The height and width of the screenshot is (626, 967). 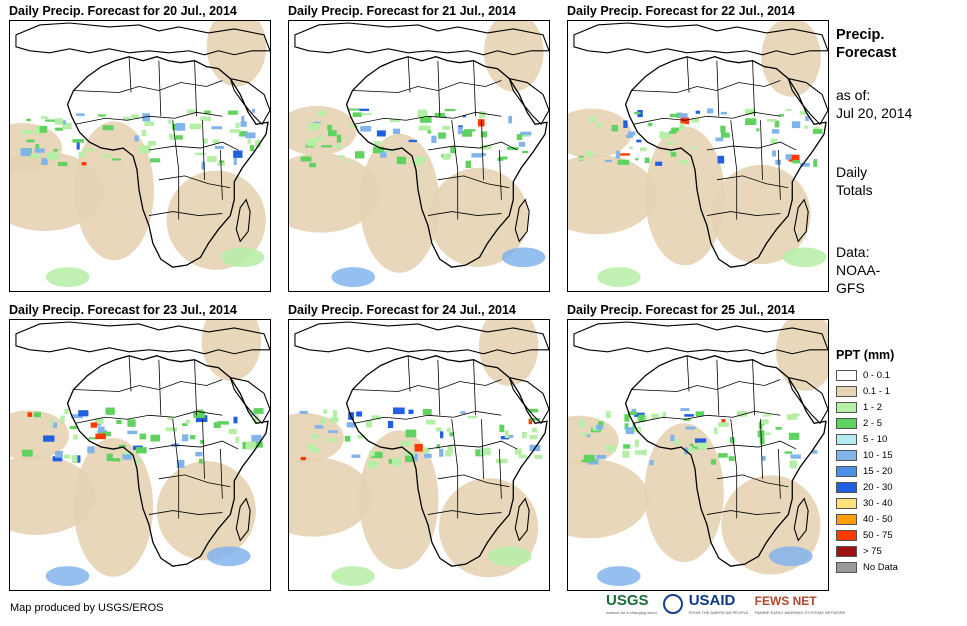 What do you see at coordinates (867, 407) in the screenshot?
I see `legend-item: 1 - 2` at bounding box center [867, 407].